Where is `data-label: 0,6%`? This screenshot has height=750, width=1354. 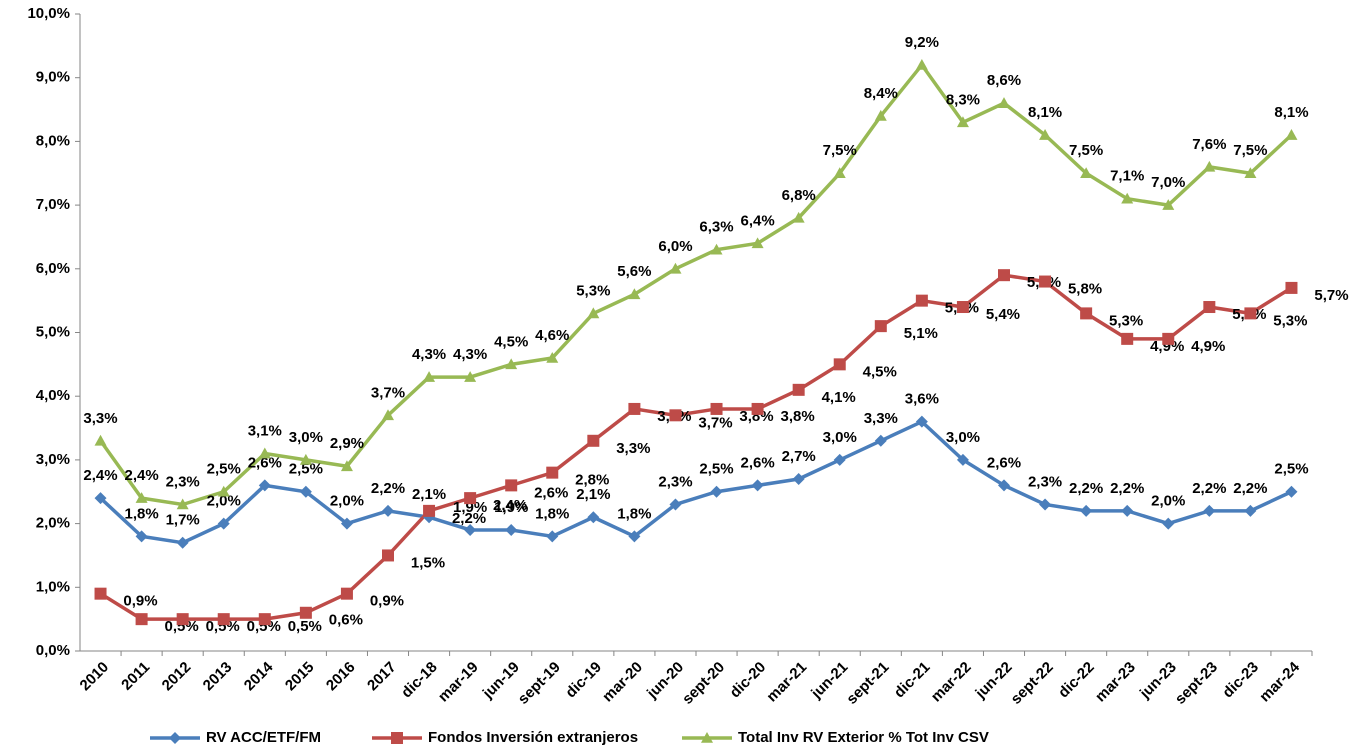 data-label: 0,6% is located at coordinates (346, 620).